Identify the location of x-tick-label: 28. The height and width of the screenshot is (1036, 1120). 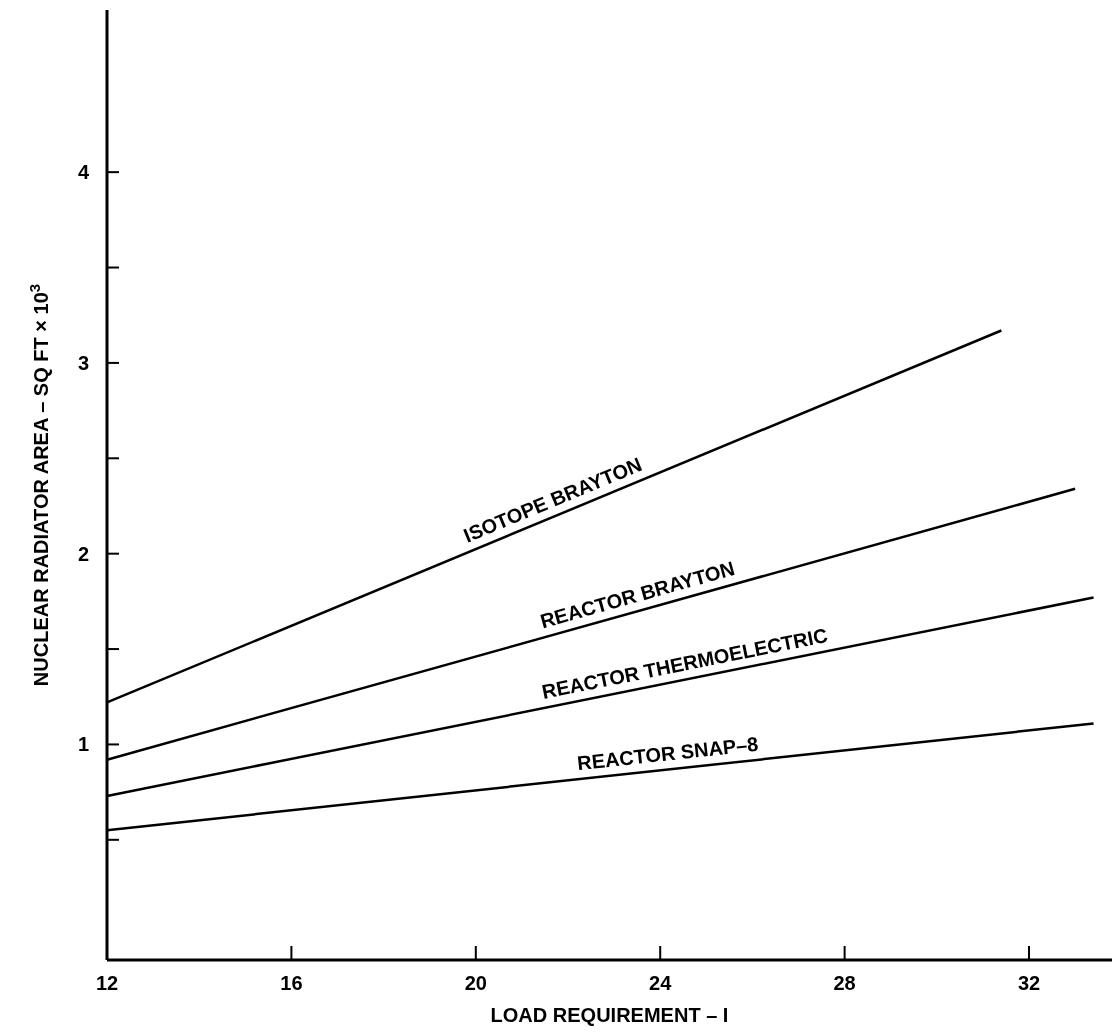
(844, 983).